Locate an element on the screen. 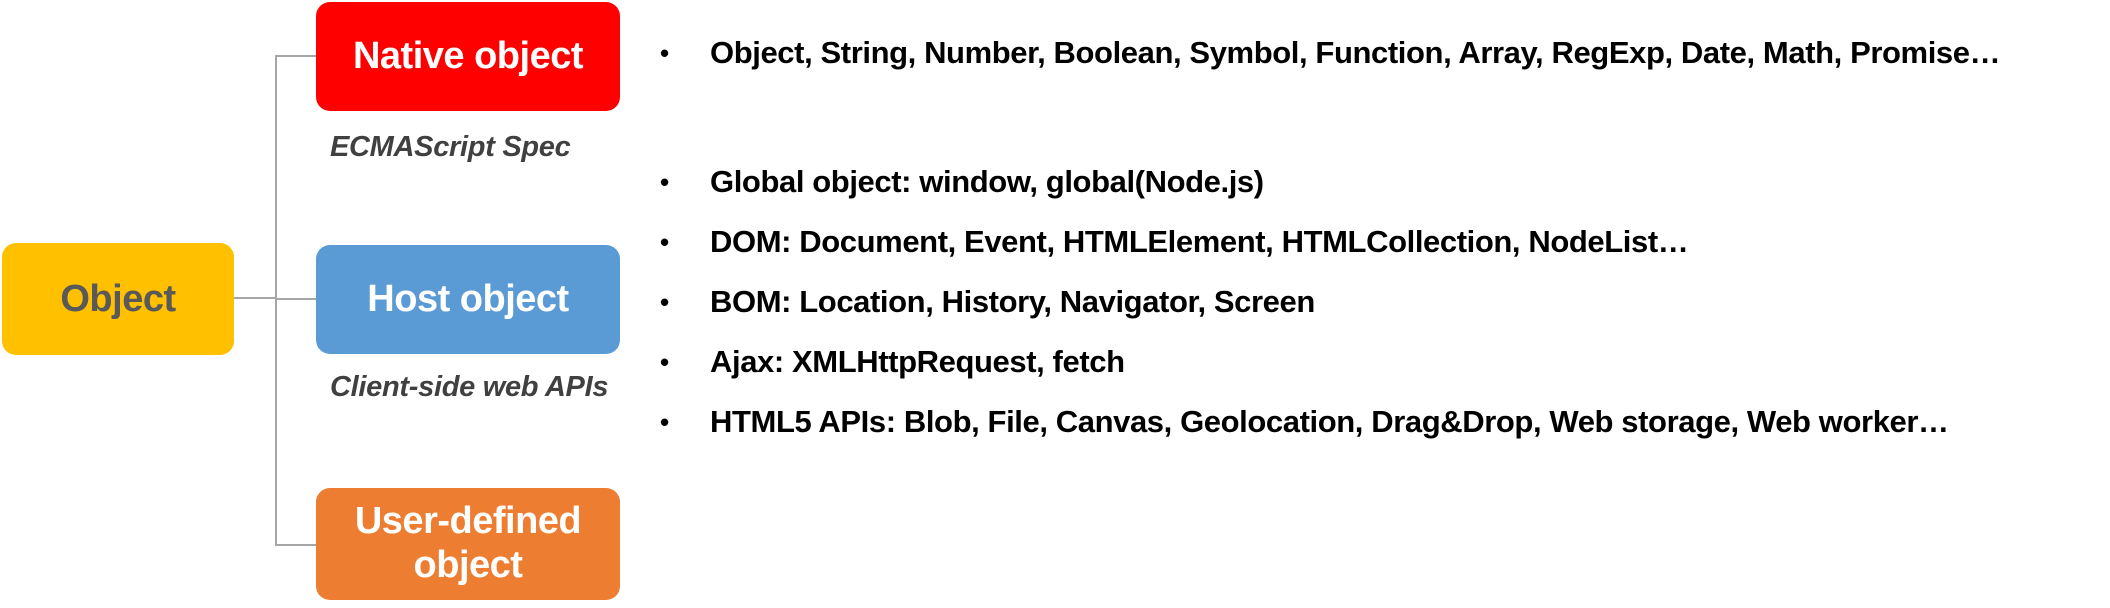  user-defined-object-label-line1: User-defined is located at coordinates (468, 521).